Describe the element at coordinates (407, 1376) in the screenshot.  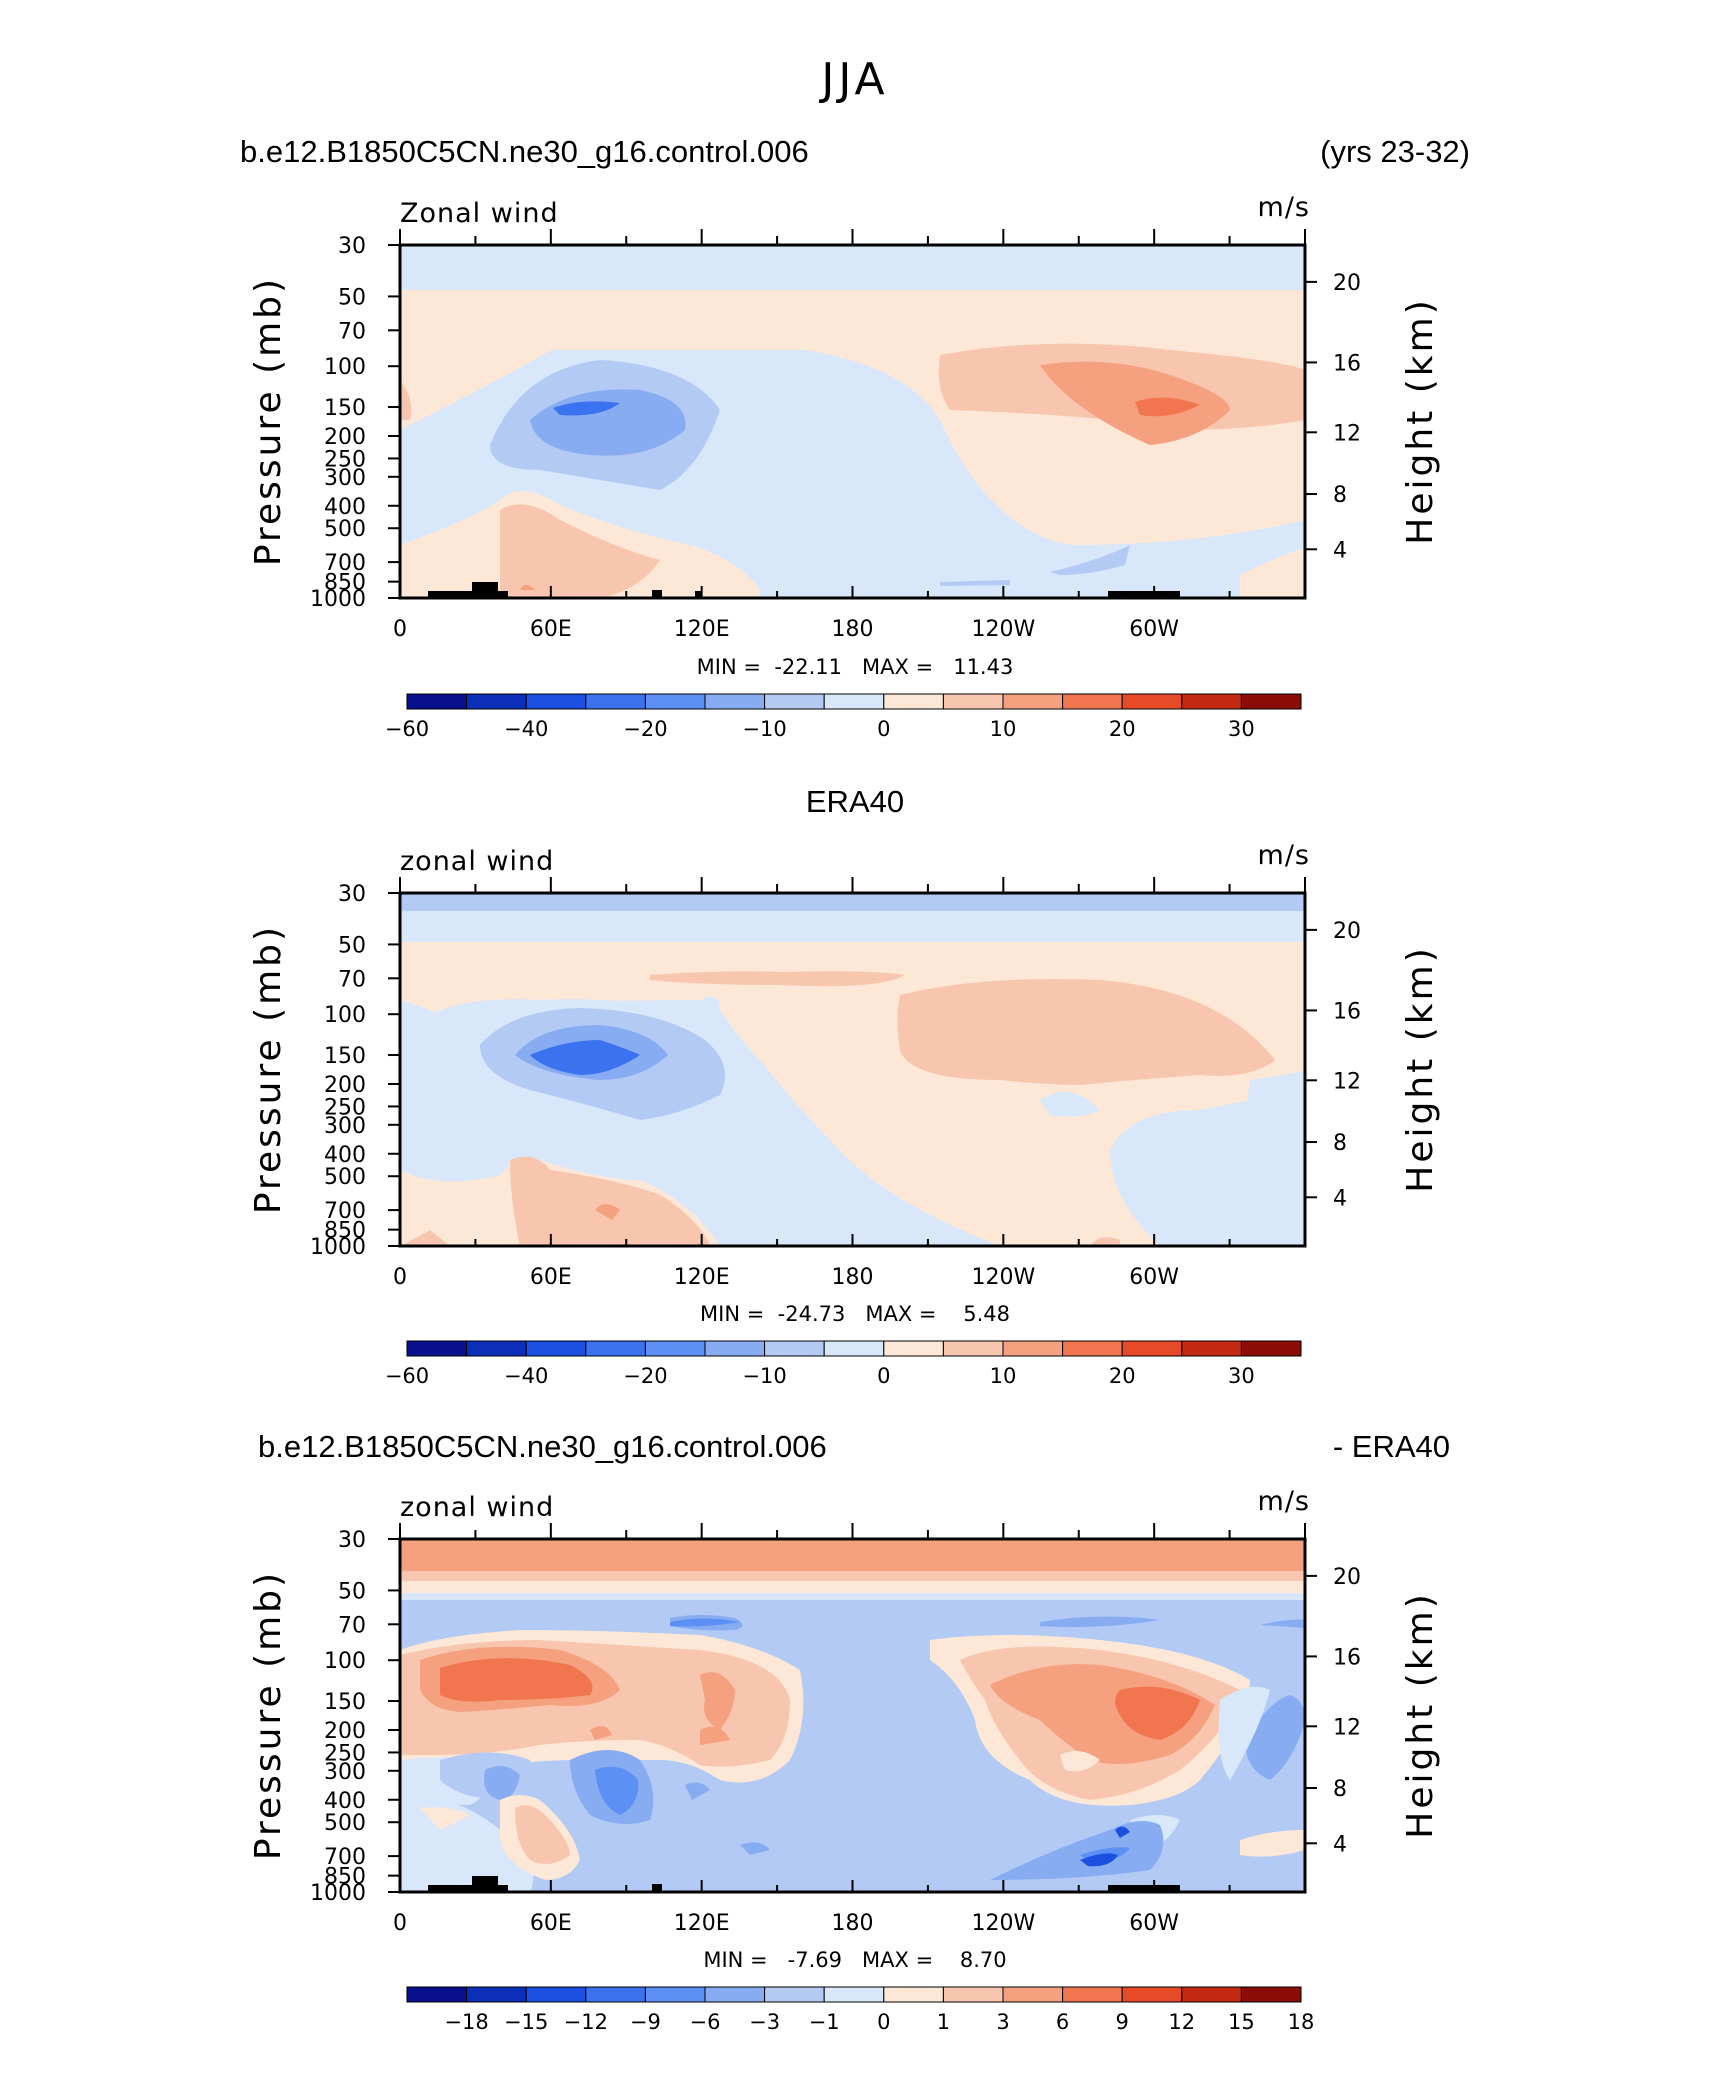
I see `colorbar-label: −60` at that location.